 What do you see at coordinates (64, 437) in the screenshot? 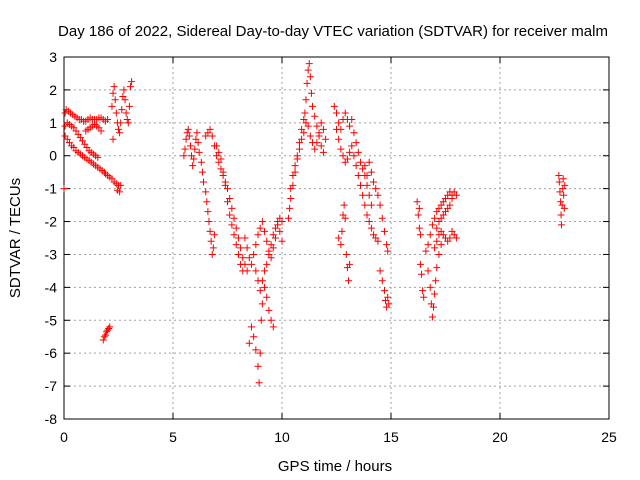
I see `x-tick-label: 0` at bounding box center [64, 437].